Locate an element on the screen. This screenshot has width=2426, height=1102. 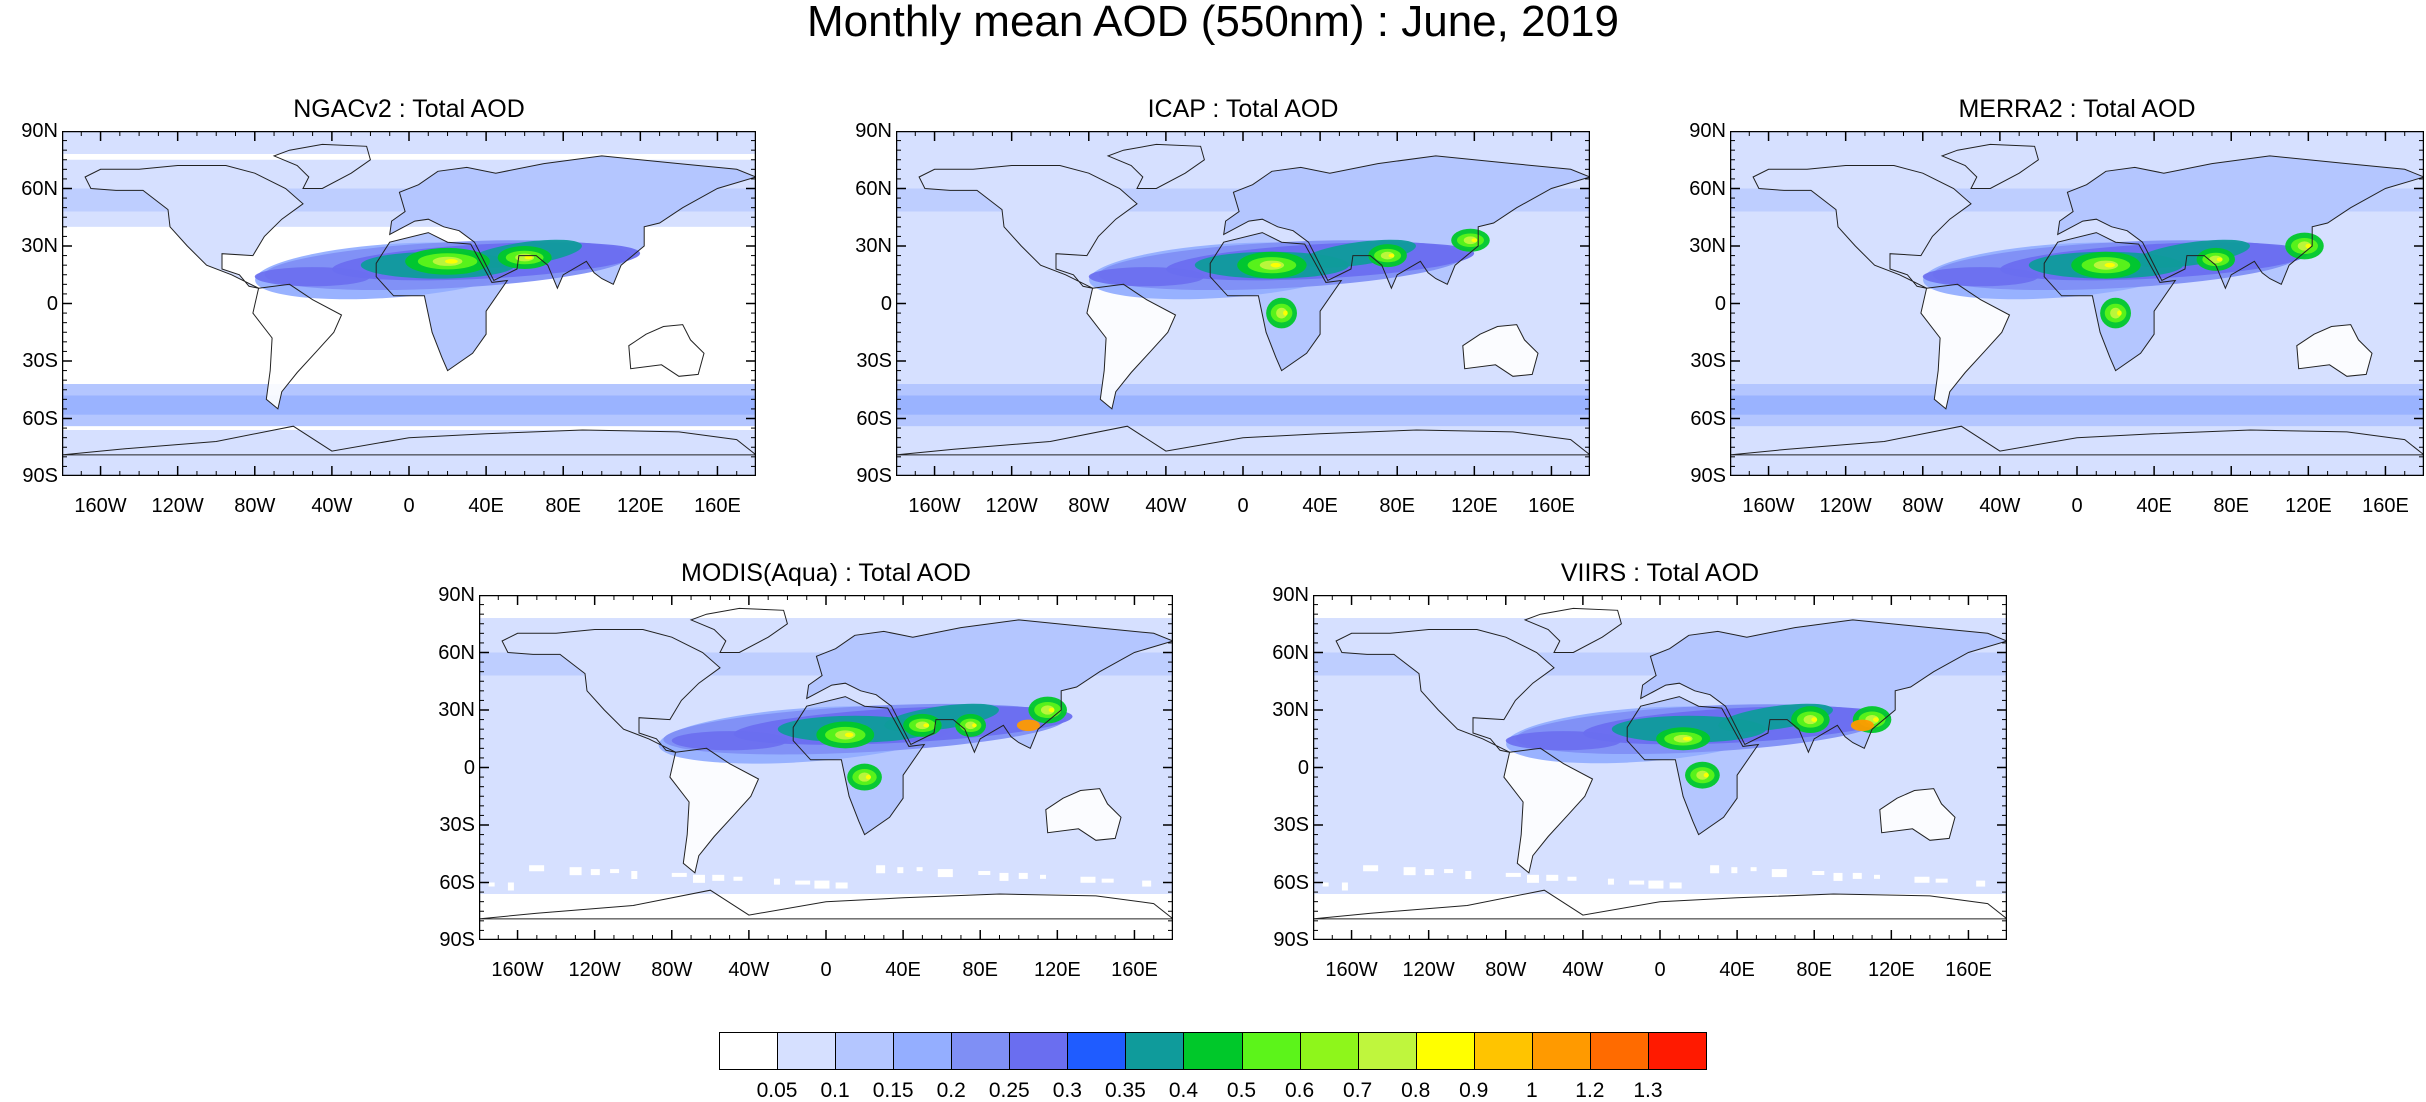
panel-title: MERRA2 : Total AOD is located at coordinates (2077, 109).